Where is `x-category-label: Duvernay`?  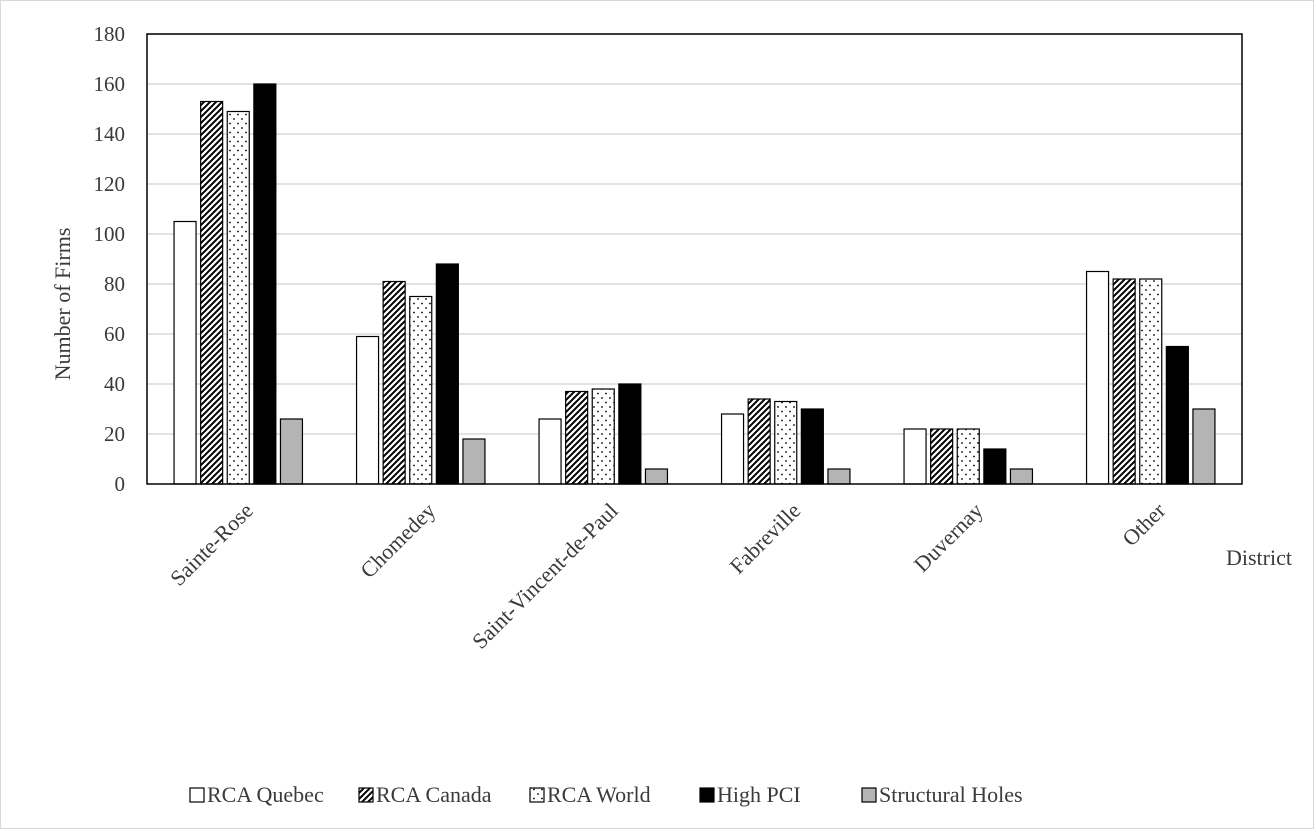
x-category-label: Duvernay is located at coordinates (948, 537).